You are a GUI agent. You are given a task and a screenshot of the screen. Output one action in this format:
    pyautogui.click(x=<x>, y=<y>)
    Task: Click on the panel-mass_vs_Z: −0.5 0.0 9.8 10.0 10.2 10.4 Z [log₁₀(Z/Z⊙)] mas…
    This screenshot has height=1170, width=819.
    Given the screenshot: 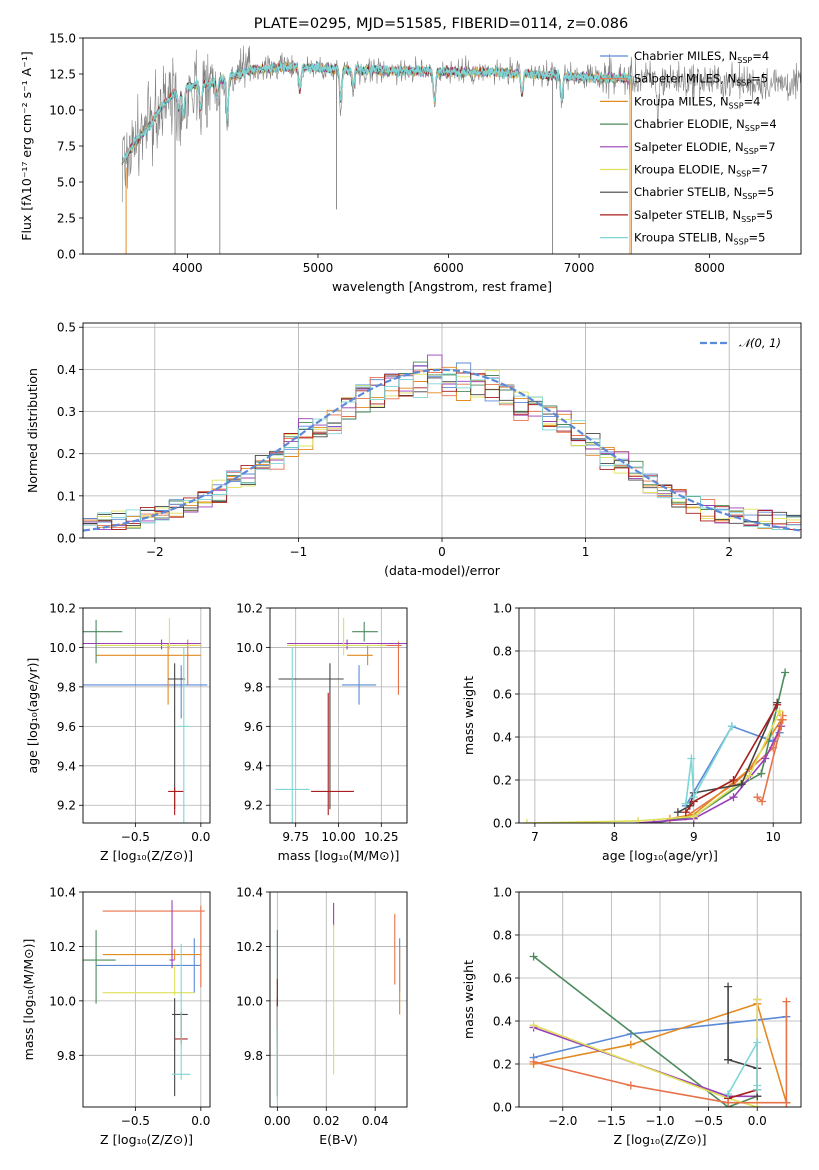 What is the action you would take?
    pyautogui.click(x=116, y=1016)
    